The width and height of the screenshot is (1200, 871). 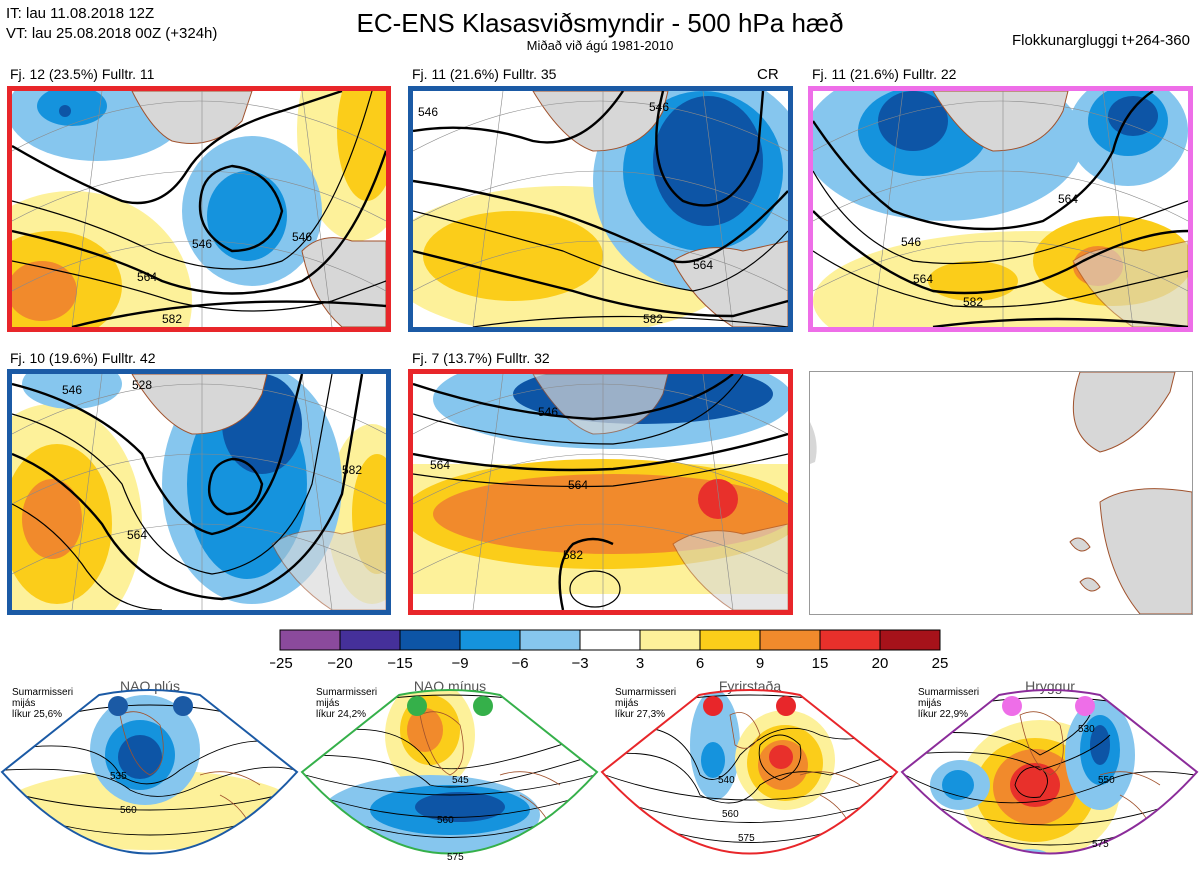 I want to click on panel-4-map: 546 564 582 528, so click(x=199, y=492).